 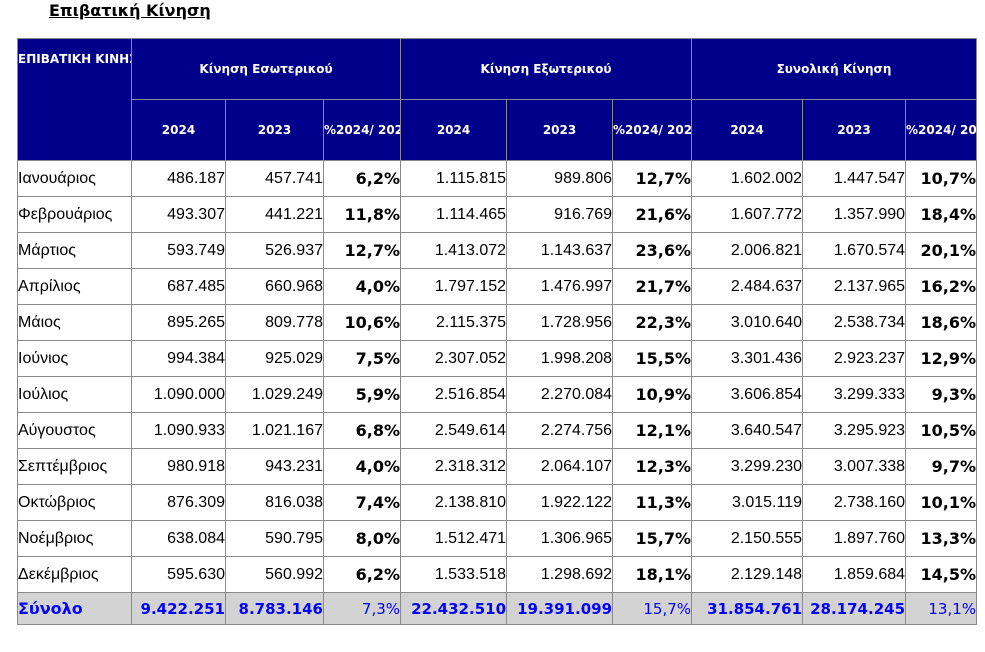 What do you see at coordinates (454, 608) in the screenshot?
I see `international-2024-cell: 22.432.510` at bounding box center [454, 608].